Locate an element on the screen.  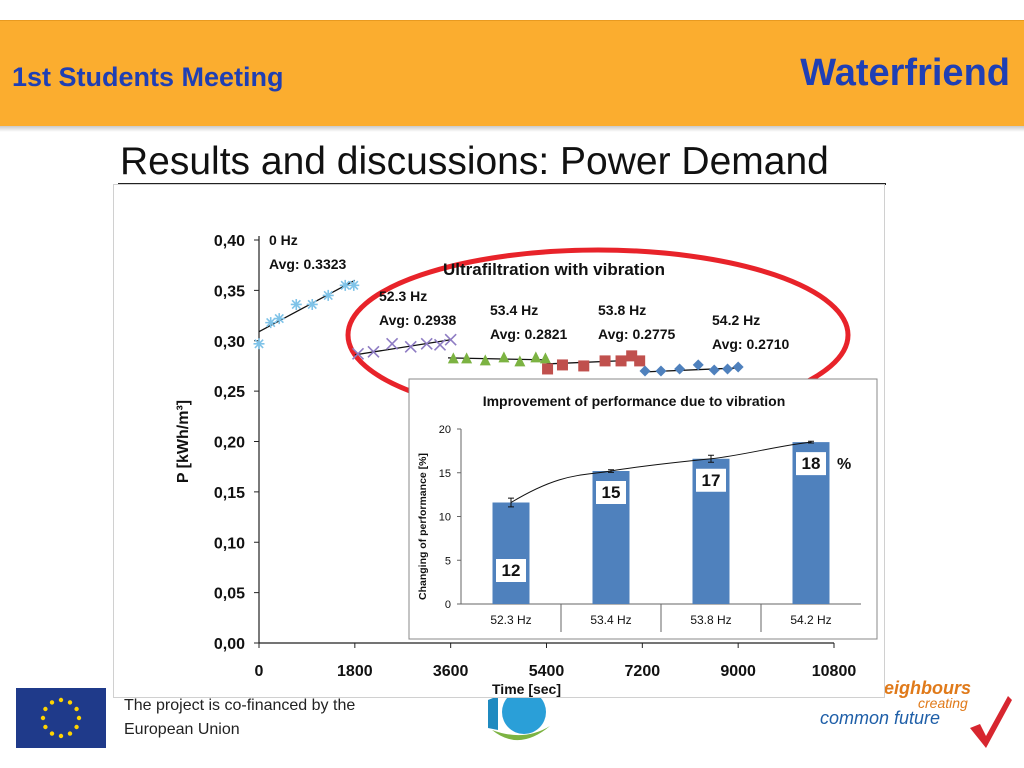
inset-y-axis-title: Changing of performance [%] is located at coordinates (423, 526).